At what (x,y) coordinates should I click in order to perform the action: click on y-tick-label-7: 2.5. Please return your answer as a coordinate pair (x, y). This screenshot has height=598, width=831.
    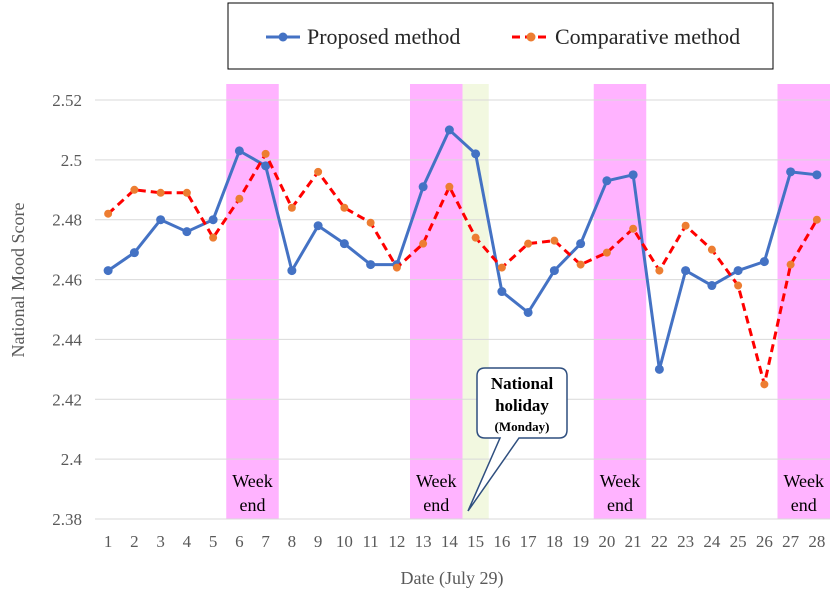
    Looking at the image, I should click on (71, 160).